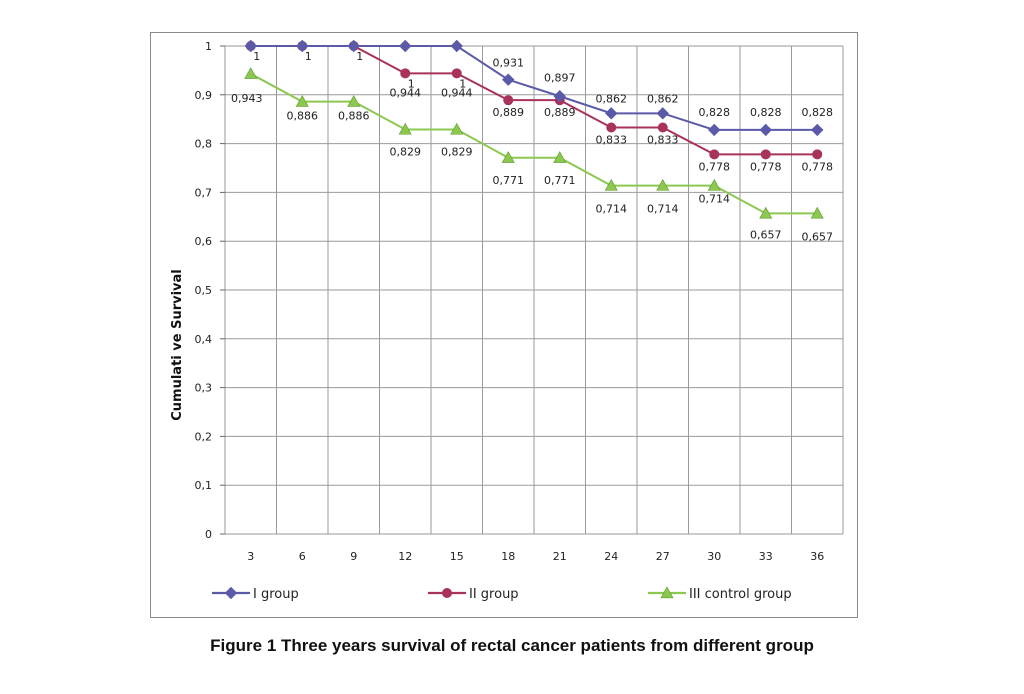 The height and width of the screenshot is (694, 1024). What do you see at coordinates (353, 556) in the screenshot?
I see `x-tick-label: 9` at bounding box center [353, 556].